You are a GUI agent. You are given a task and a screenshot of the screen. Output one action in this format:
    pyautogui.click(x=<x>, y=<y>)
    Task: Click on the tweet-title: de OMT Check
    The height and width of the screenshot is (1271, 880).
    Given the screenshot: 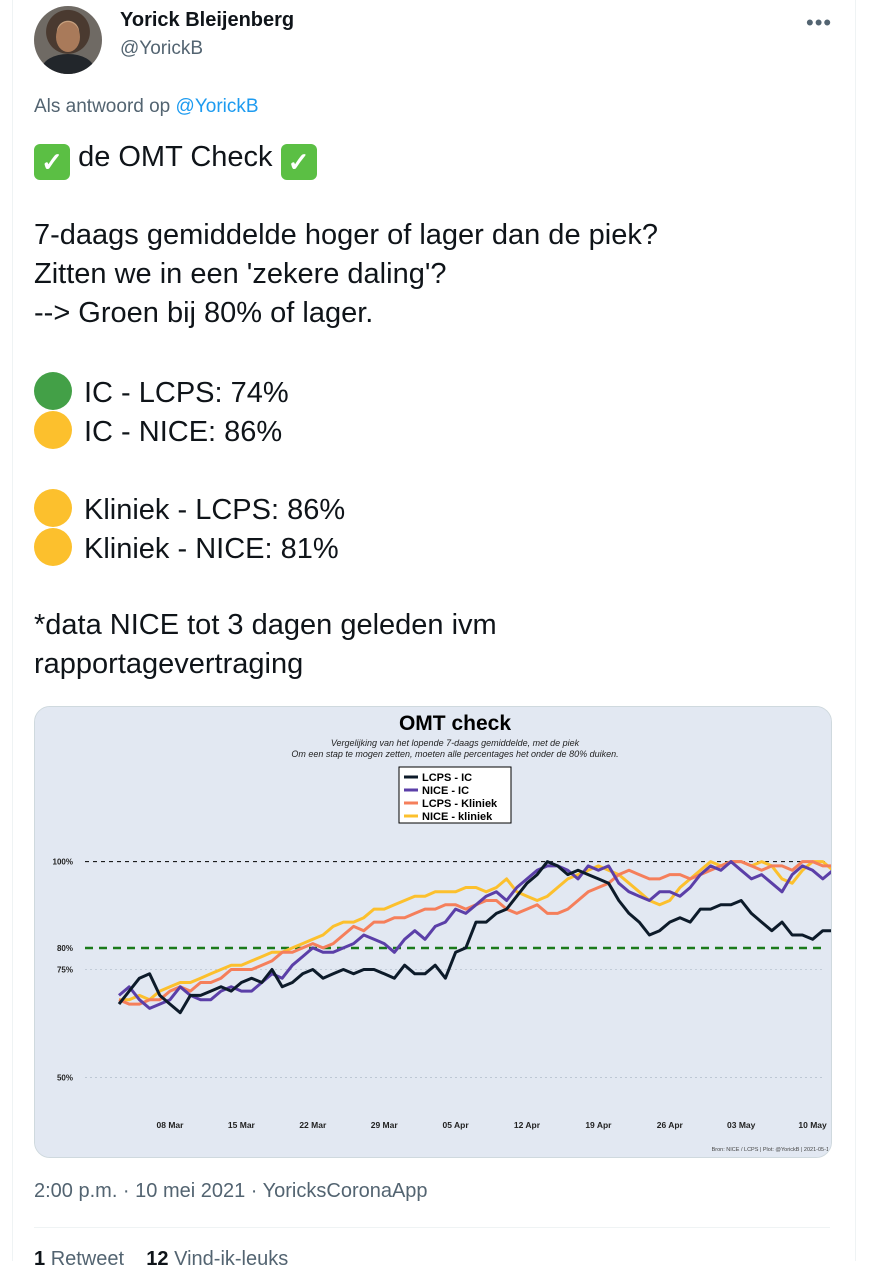 What is the action you would take?
    pyautogui.click(x=175, y=157)
    